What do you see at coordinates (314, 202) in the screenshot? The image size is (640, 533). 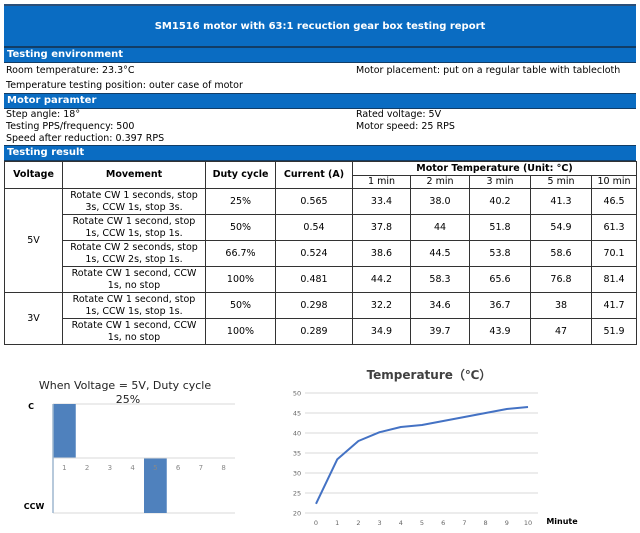 I see `current-cell: 0.565` at bounding box center [314, 202].